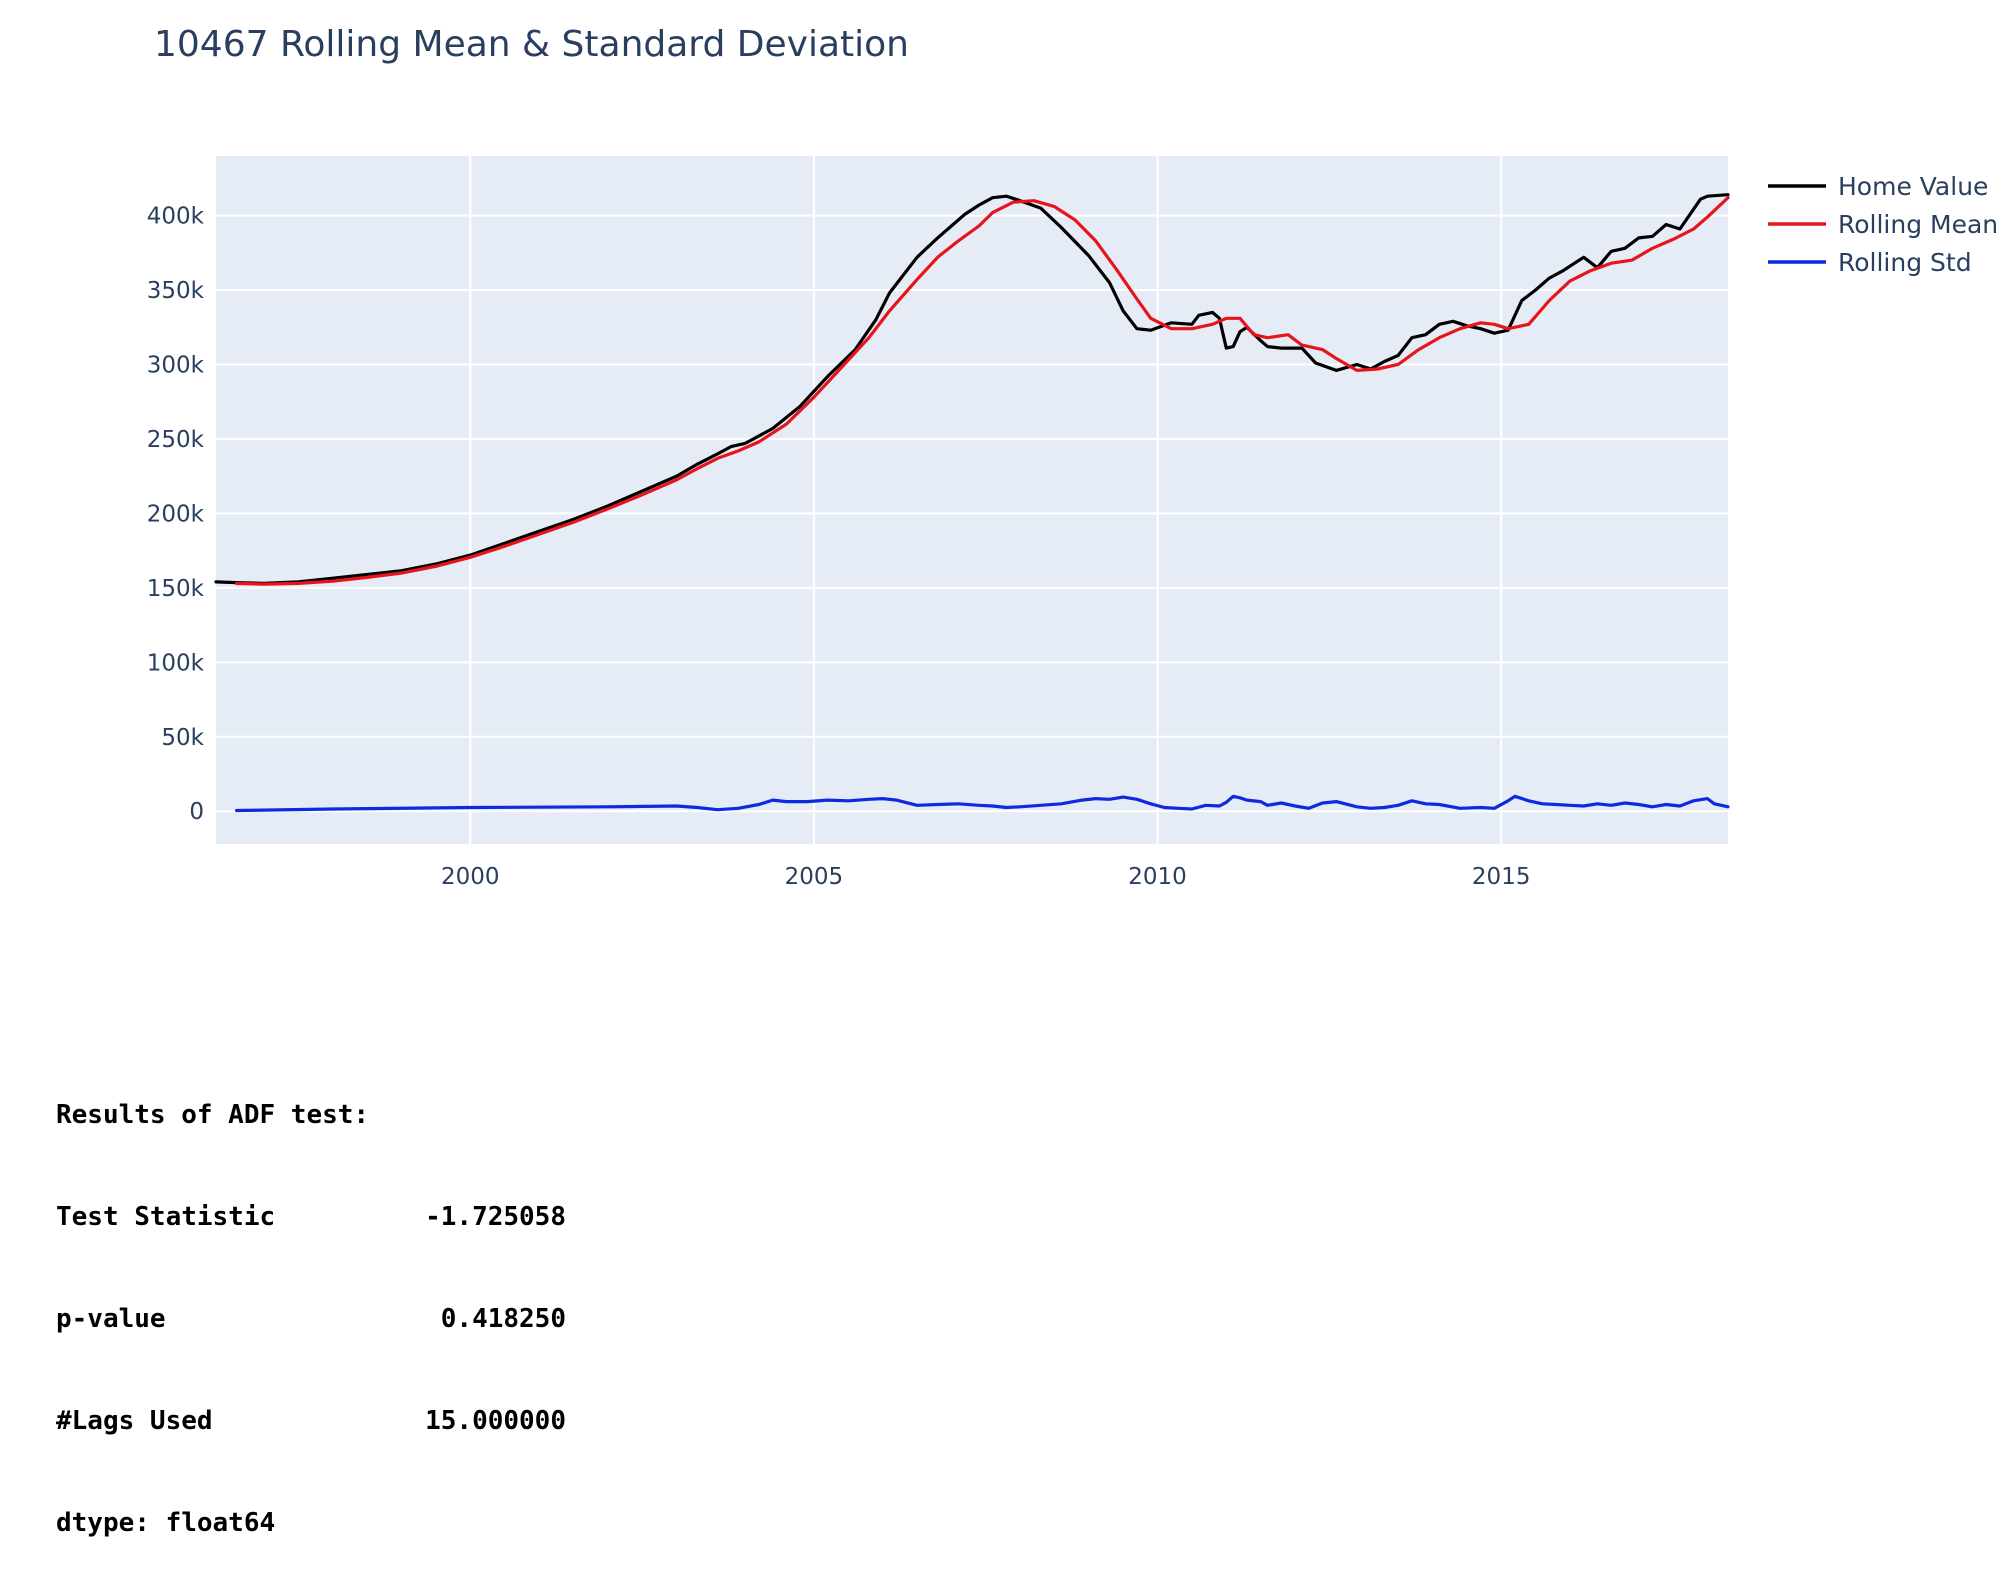 The height and width of the screenshot is (1574, 2004). Describe the element at coordinates (985, 877) in the screenshot. I see `x-axis-ticks: 2000 2005 2010 2015` at that location.